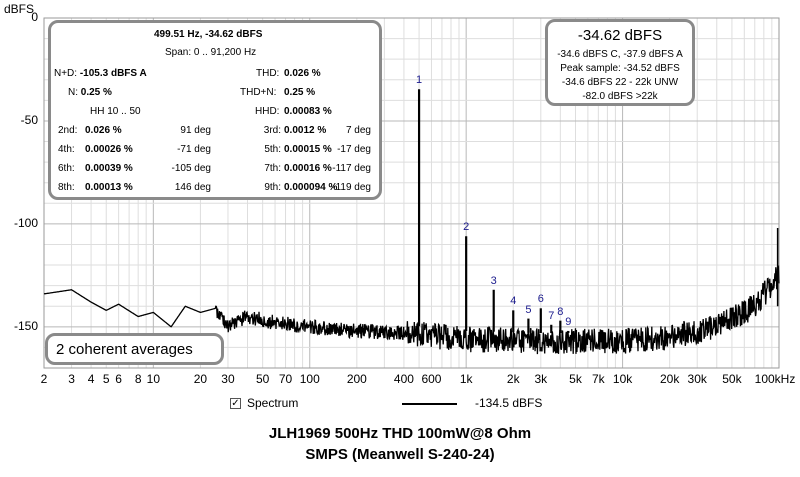 Image resolution: width=800 pixels, height=477 pixels. I want to click on info-header: 499.51 Hz, -34.62 dBFS, so click(208, 34).